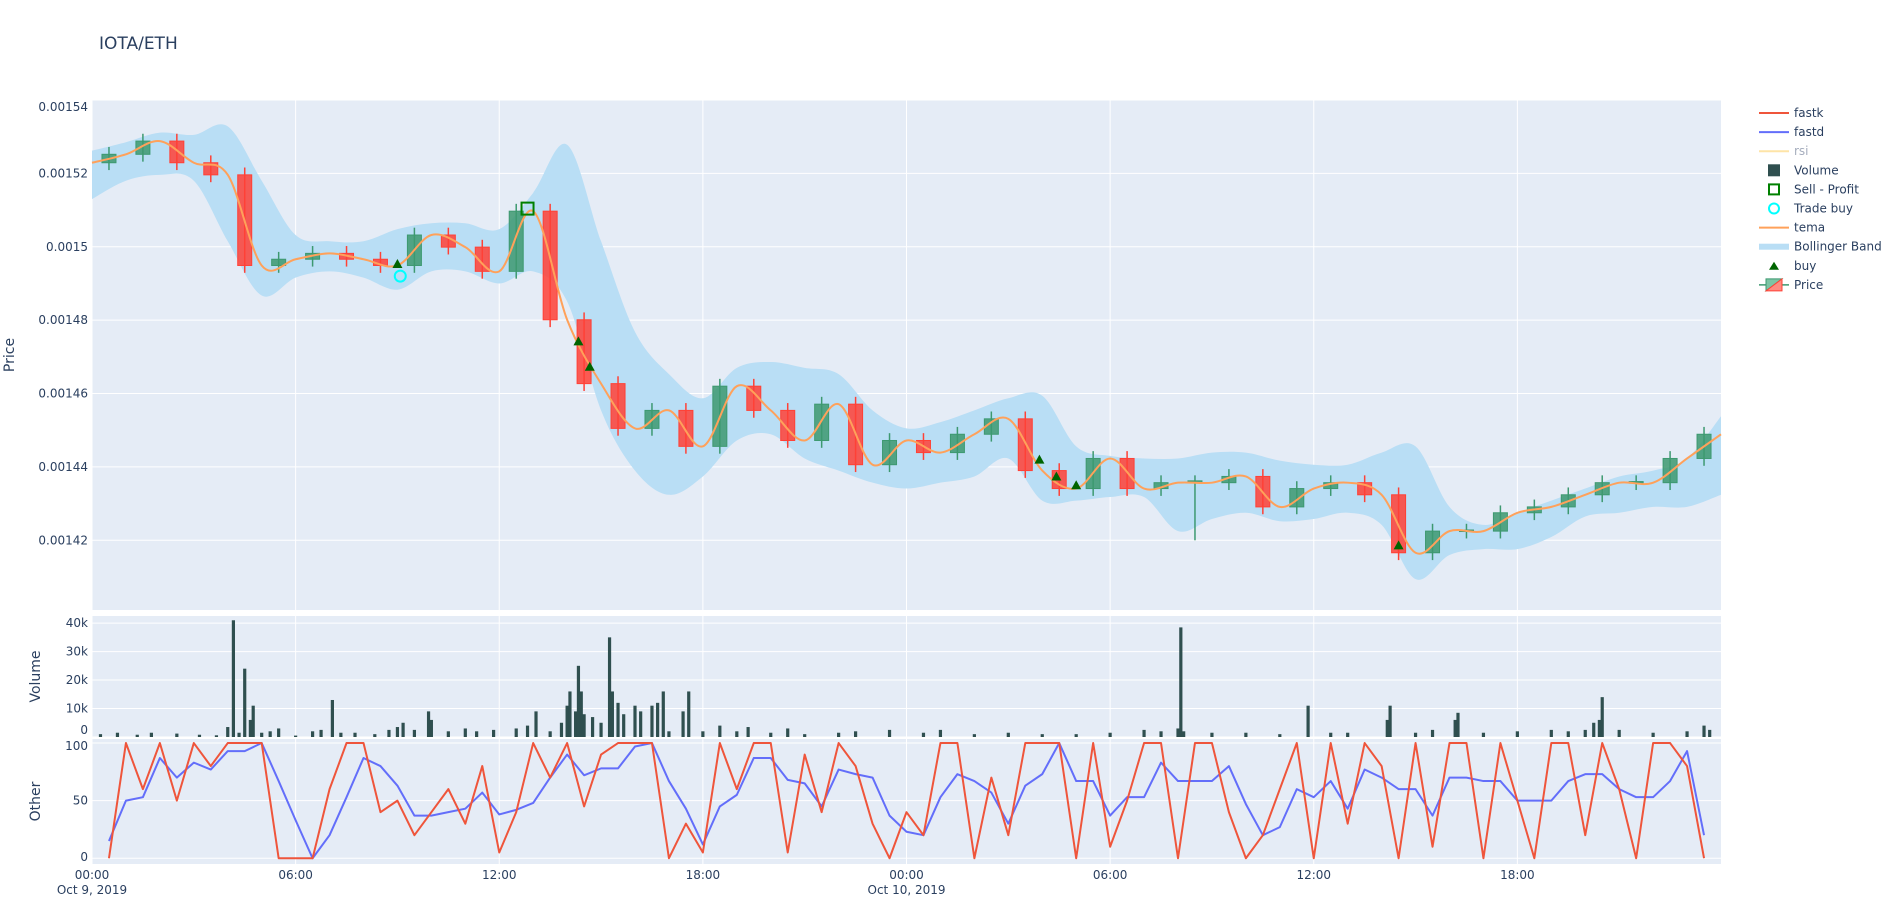 The height and width of the screenshot is (913, 1888). Describe the element at coordinates (1791, 113) in the screenshot. I see `legend-item-fastk: fastk` at that location.